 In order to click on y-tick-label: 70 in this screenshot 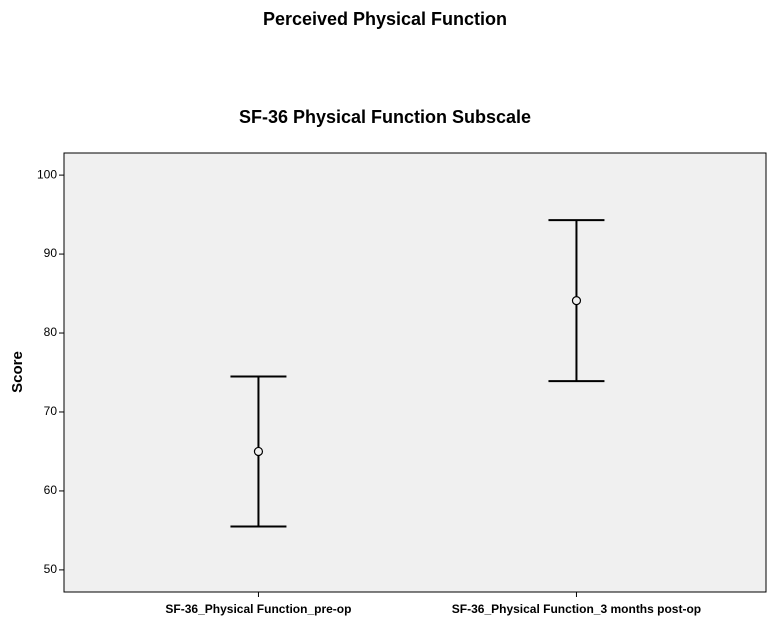, I will do `click(51, 411)`.